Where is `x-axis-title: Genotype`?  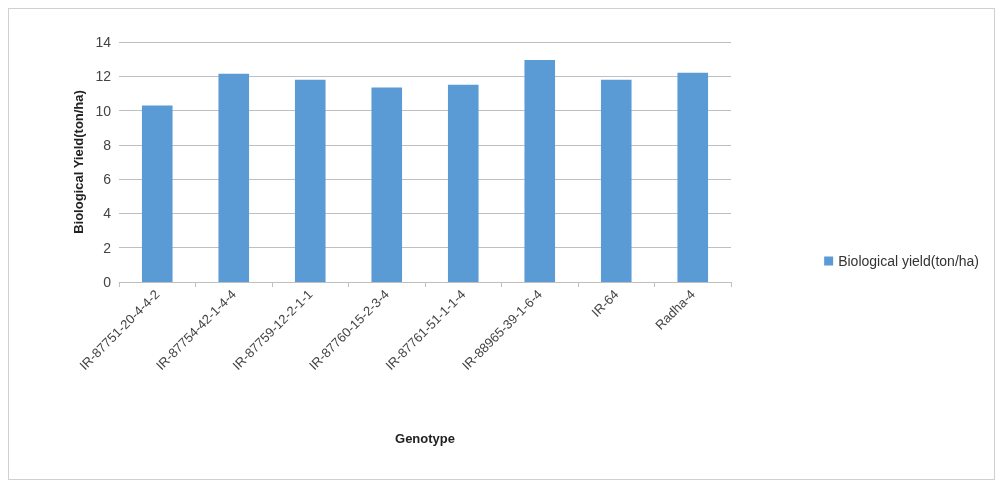 x-axis-title: Genotype is located at coordinates (425, 438).